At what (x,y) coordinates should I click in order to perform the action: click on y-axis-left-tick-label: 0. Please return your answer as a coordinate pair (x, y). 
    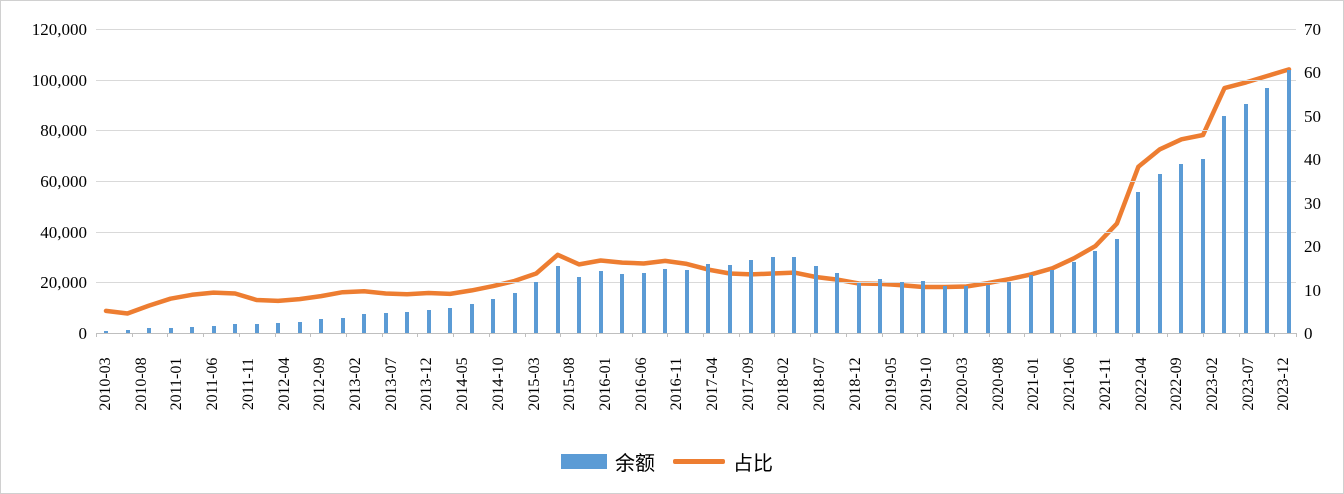
    Looking at the image, I should click on (83, 333).